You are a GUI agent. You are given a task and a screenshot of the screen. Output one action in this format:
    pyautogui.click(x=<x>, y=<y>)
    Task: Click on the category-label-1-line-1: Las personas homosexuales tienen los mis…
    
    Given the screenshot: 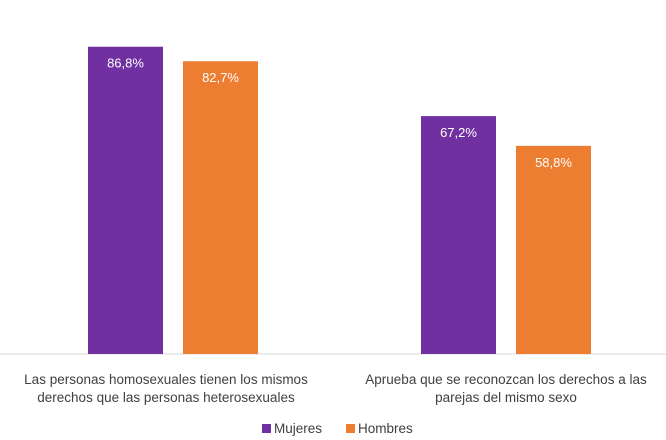 What is the action you would take?
    pyautogui.click(x=166, y=379)
    